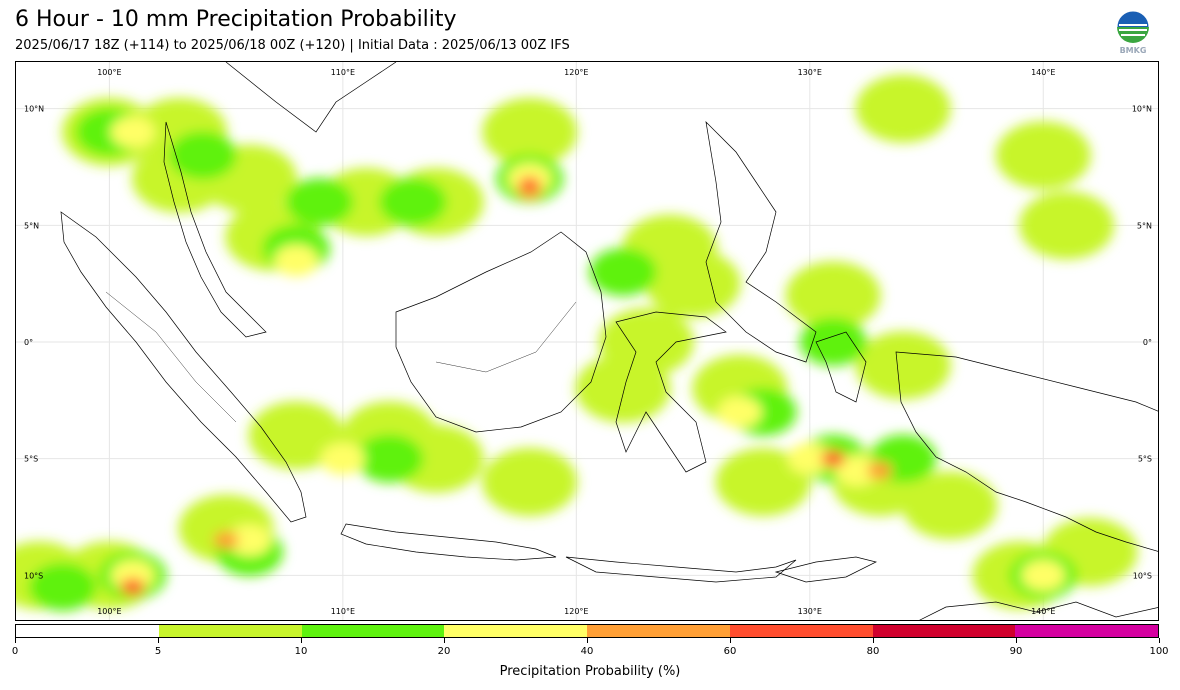  I want to click on lon-label-bottom: 120°E, so click(576, 611).